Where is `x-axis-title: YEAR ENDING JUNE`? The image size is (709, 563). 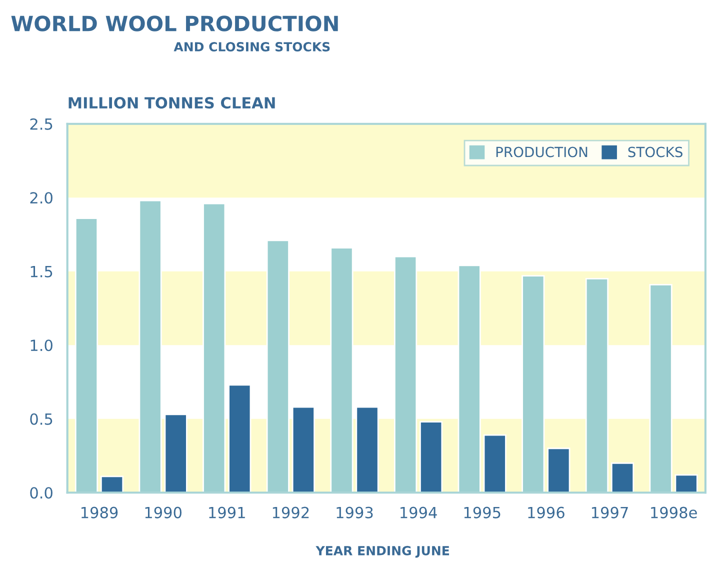 x-axis-title: YEAR ENDING JUNE is located at coordinates (383, 552).